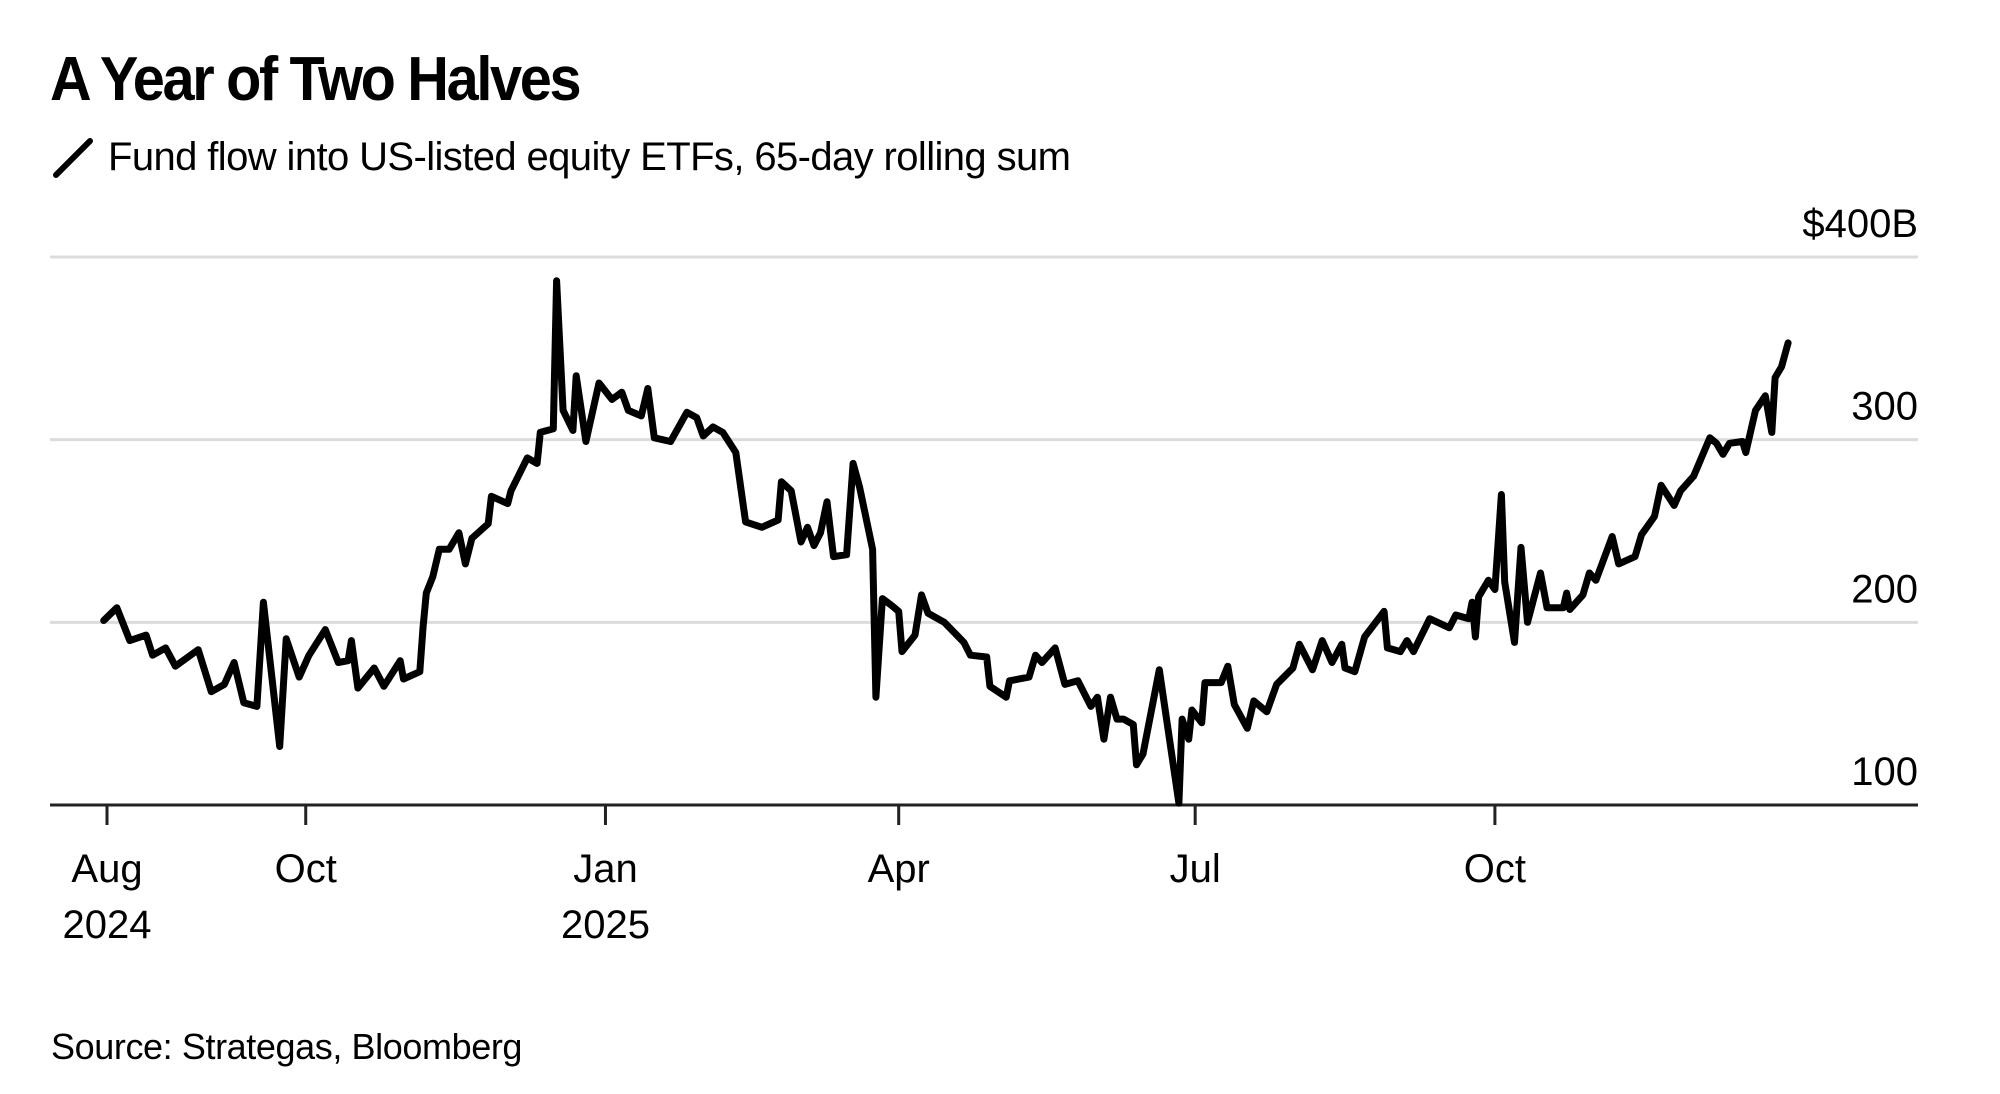  Describe the element at coordinates (73, 158) in the screenshot. I see `legend-line-icon` at that location.